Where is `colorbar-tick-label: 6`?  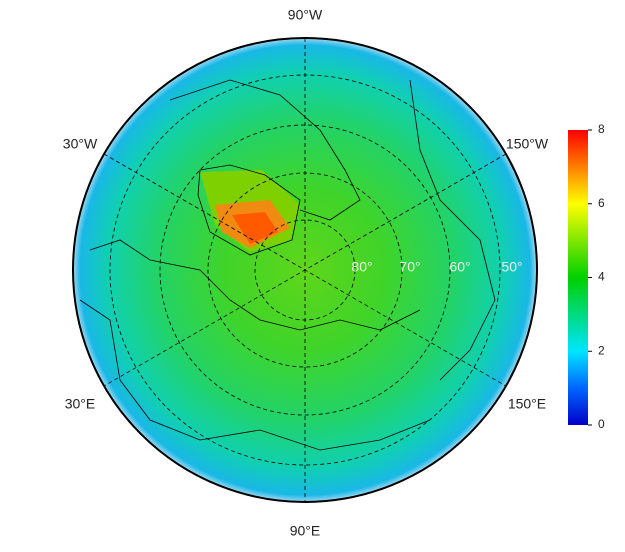
colorbar-tick-label: 6 is located at coordinates (601, 203).